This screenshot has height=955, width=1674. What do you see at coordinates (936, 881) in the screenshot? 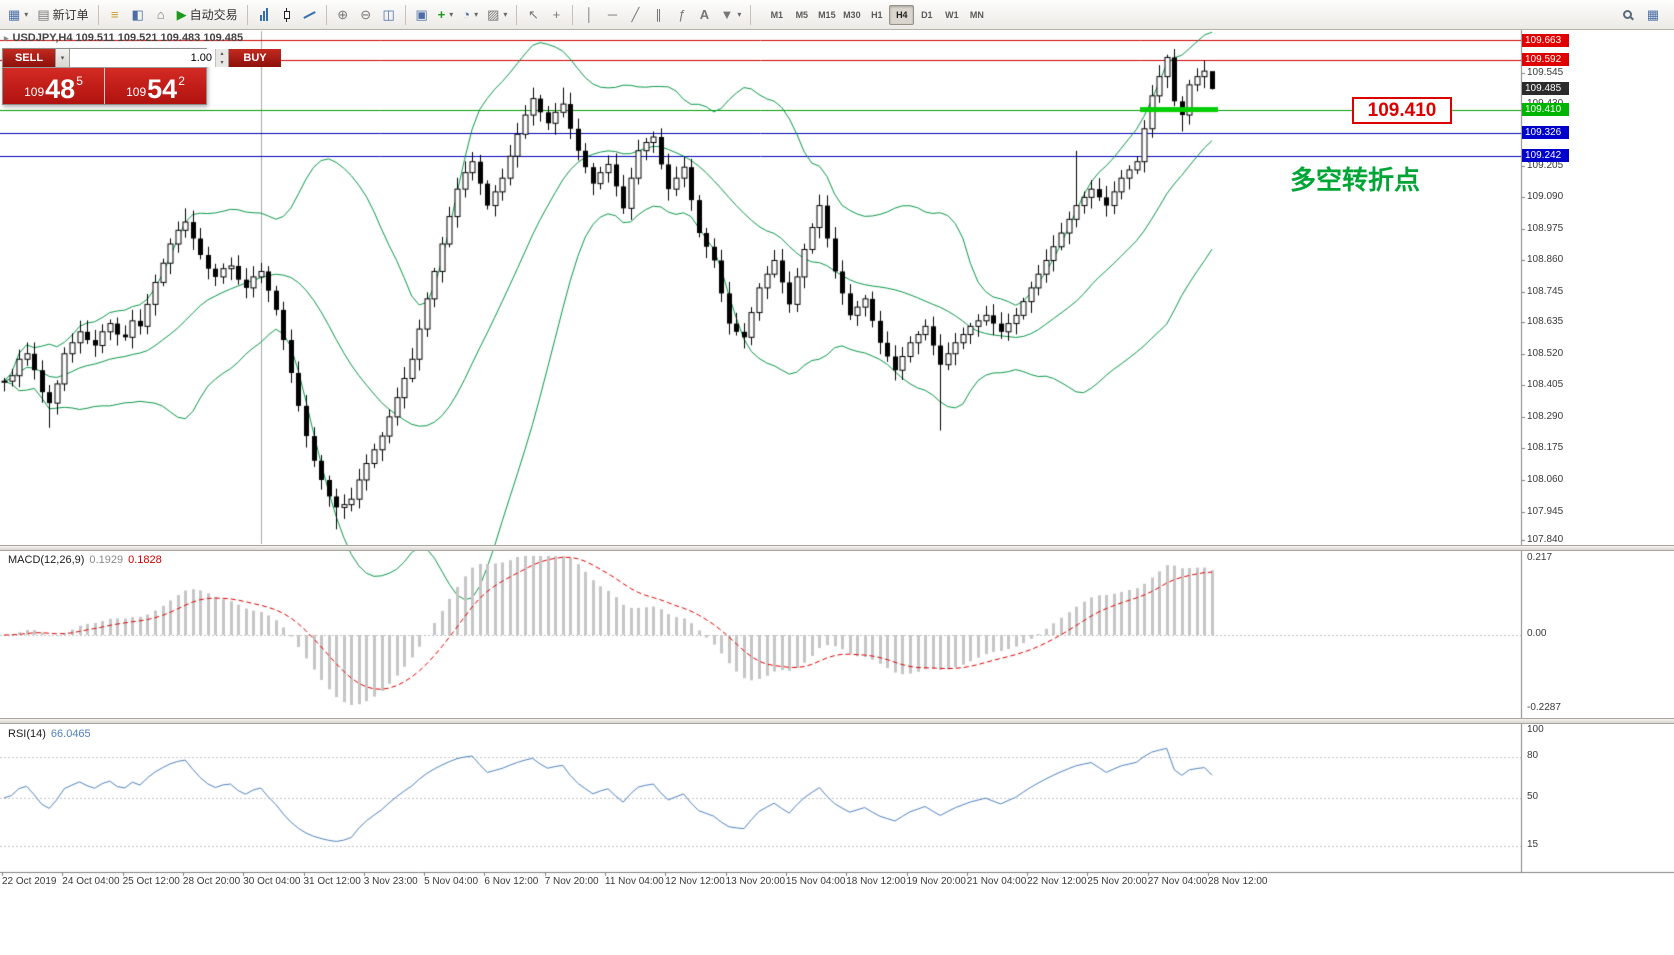
I see `time-label: 19 Nov 20:00` at bounding box center [936, 881].